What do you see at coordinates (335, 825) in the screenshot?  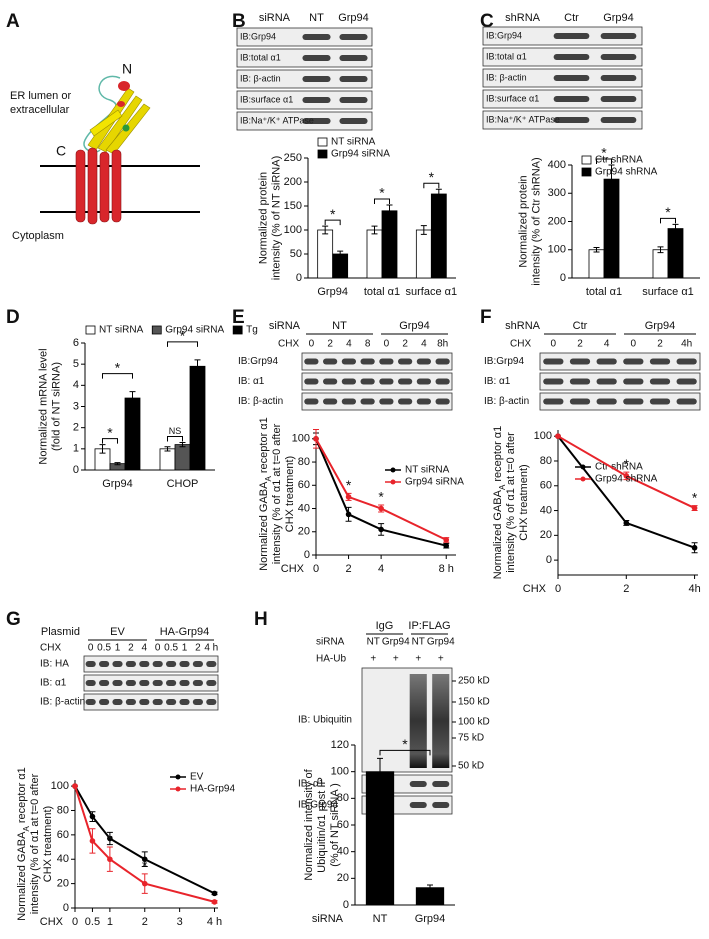 I see `y-axis-label: (% of NT siRNA )` at bounding box center [335, 825].